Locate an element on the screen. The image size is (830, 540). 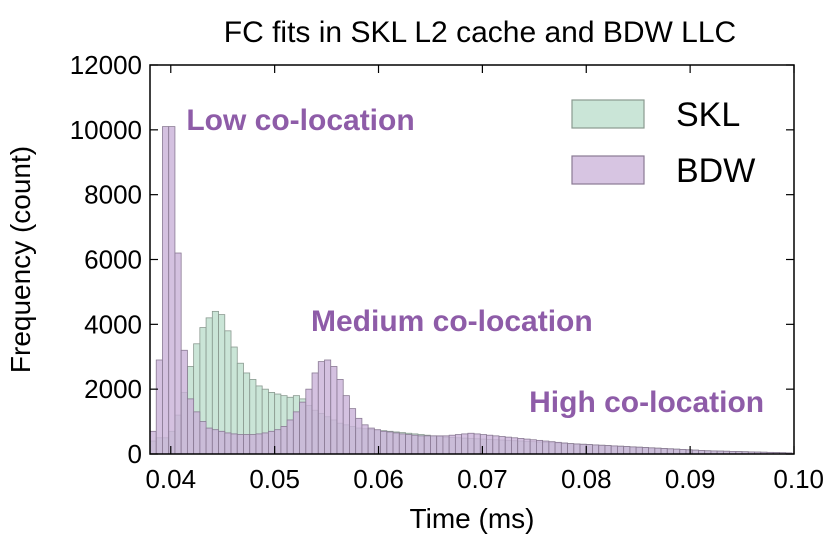
x-tick-label: 0.10 is located at coordinates (798, 479).